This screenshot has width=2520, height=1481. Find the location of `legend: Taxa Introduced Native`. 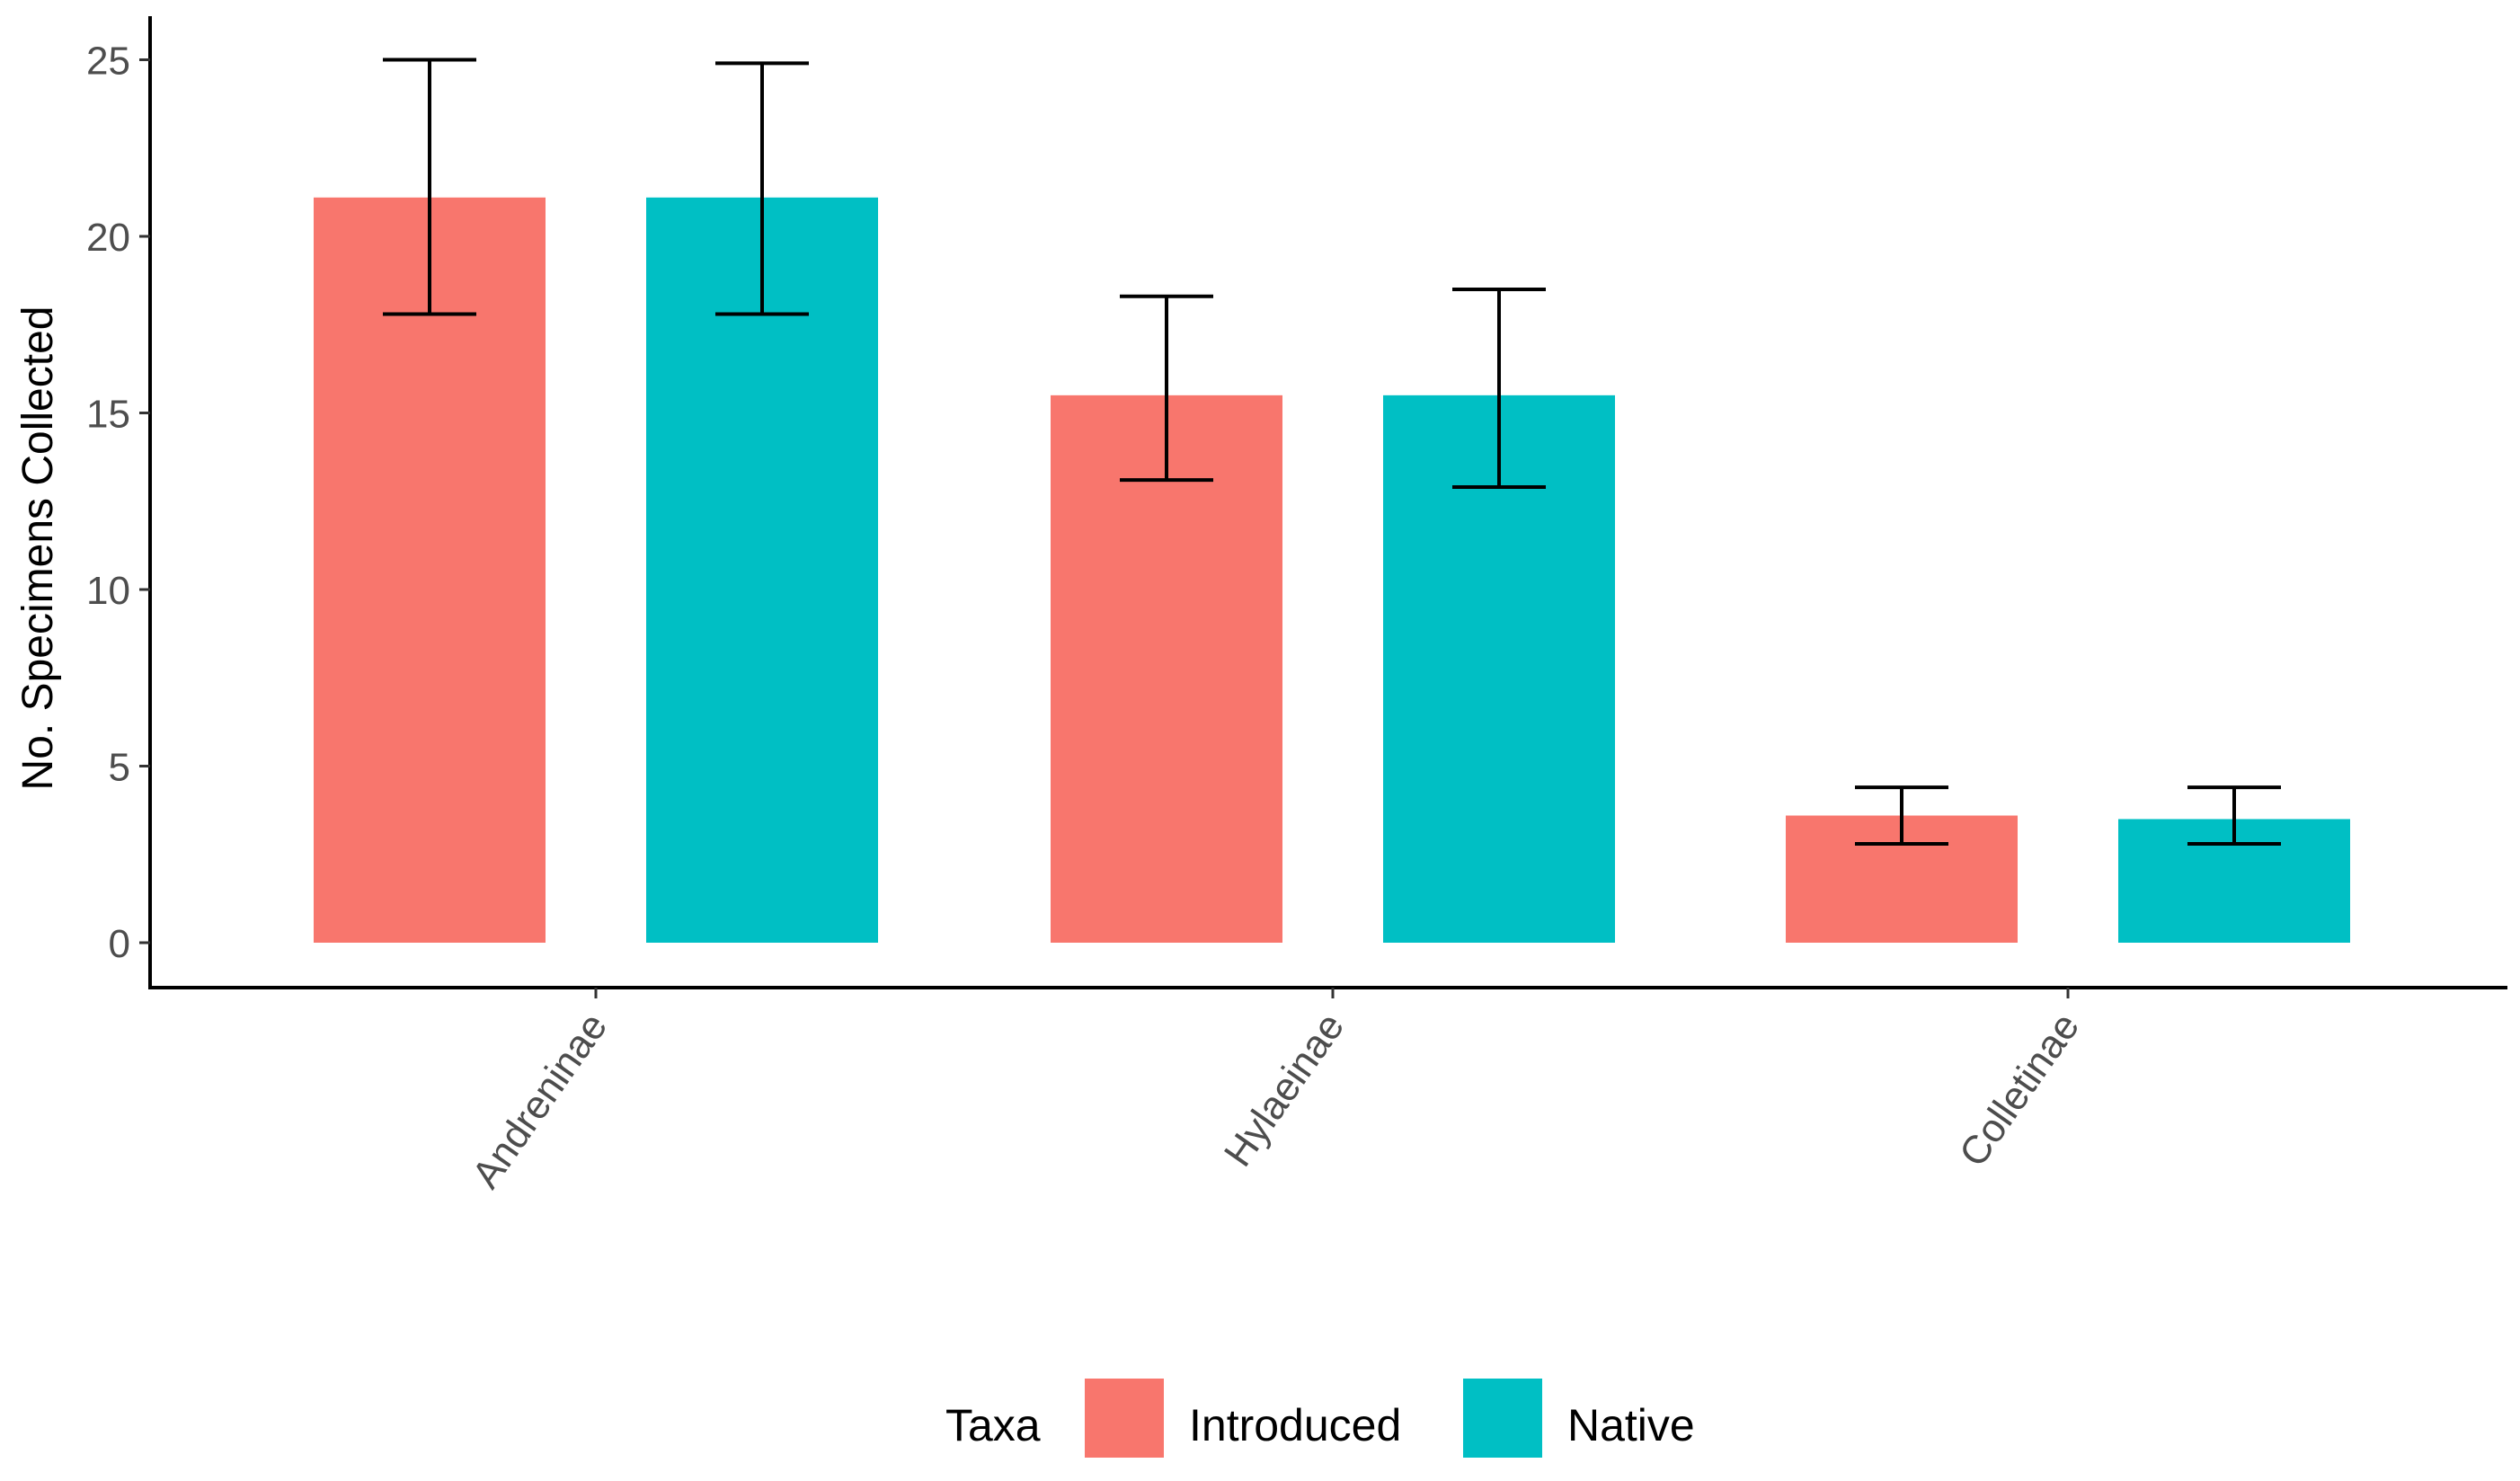

legend: Taxa Introduced Native is located at coordinates (1320, 1418).